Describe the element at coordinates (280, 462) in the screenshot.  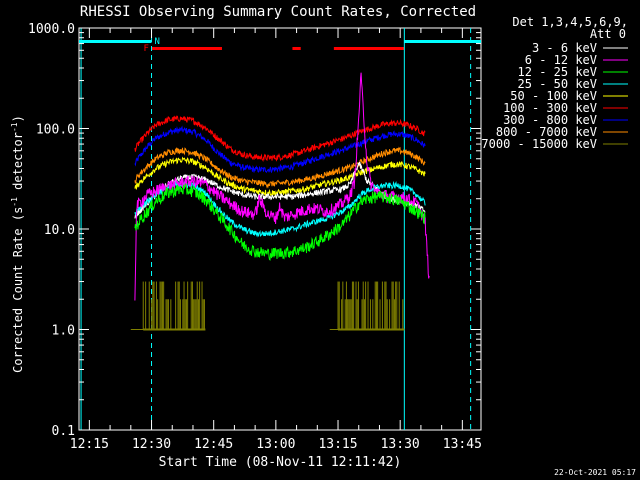
I see `x-axis-label: Start Time (08-Nov-11 12:11:42)` at that location.